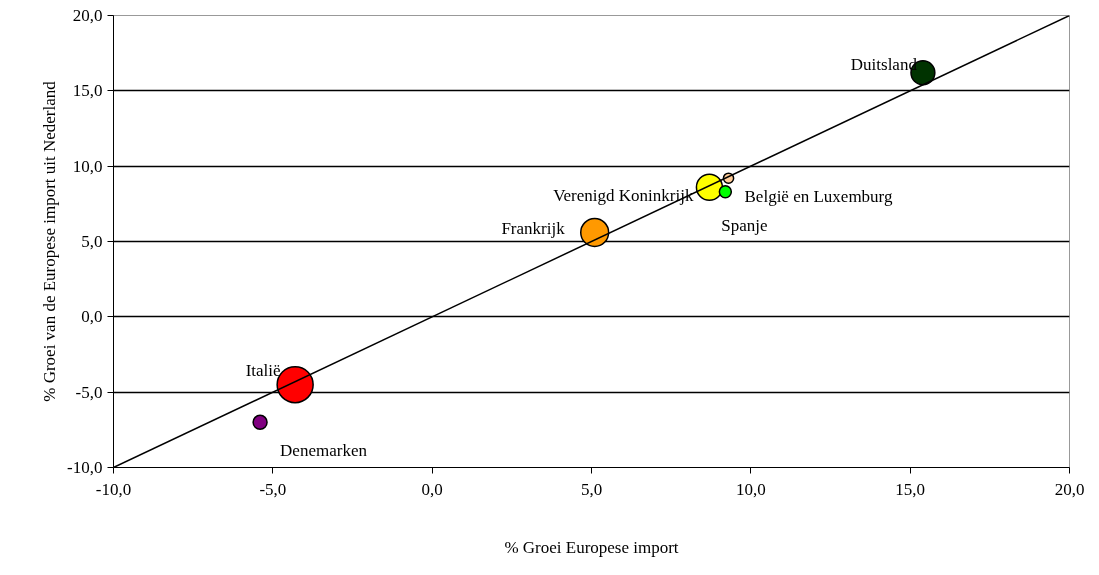 This screenshot has width=1099, height=575. What do you see at coordinates (750, 489) in the screenshot?
I see `x-tick-label: 10,0` at bounding box center [750, 489].